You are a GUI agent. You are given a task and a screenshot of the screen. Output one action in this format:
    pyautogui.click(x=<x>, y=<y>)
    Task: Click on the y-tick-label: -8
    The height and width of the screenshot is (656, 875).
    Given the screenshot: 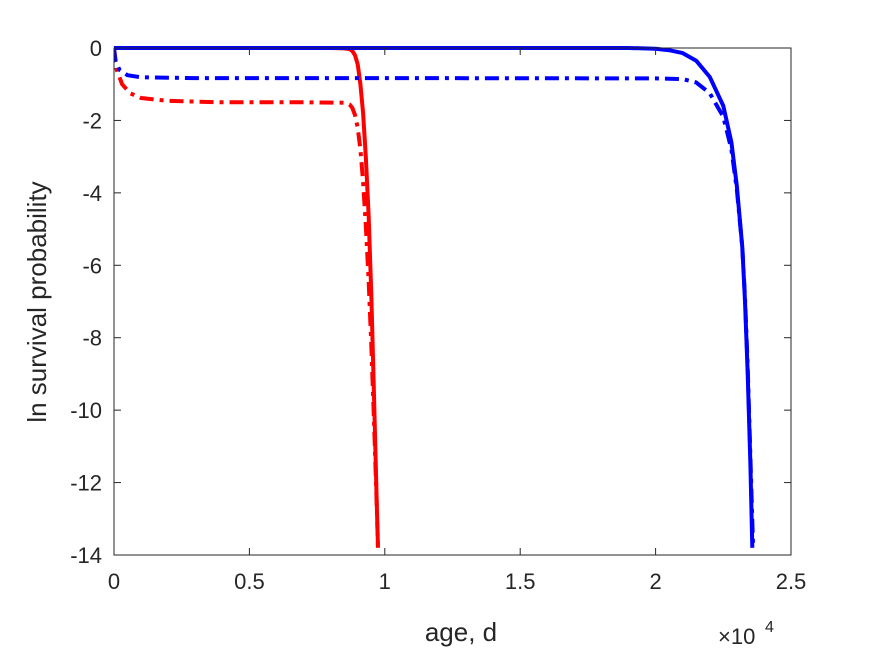 What is the action you would take?
    pyautogui.click(x=92, y=338)
    